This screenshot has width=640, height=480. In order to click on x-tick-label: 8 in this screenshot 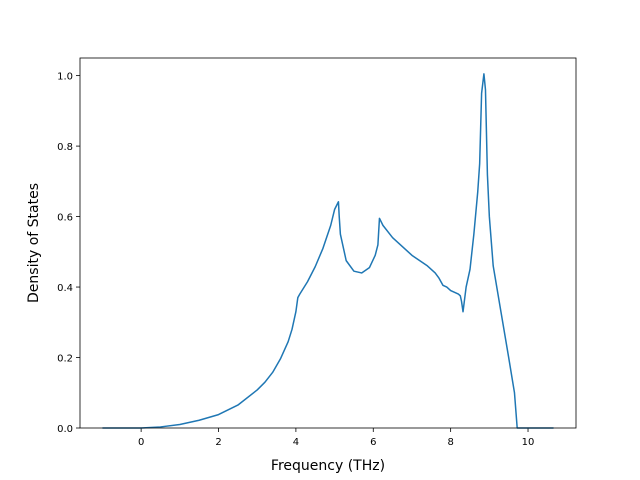, I will do `click(450, 442)`.